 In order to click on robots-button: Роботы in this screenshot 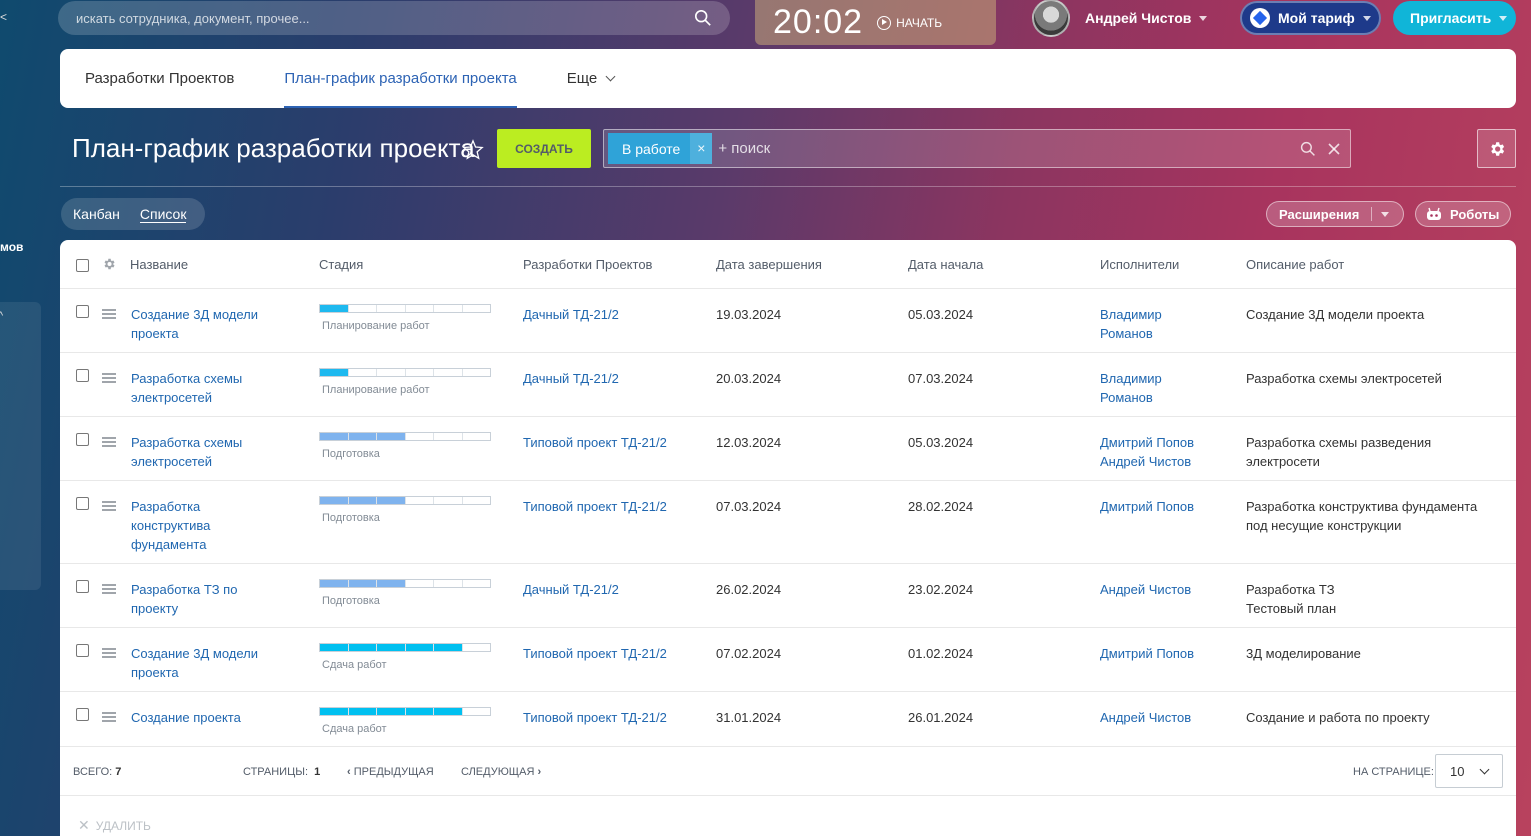, I will do `click(1463, 214)`.